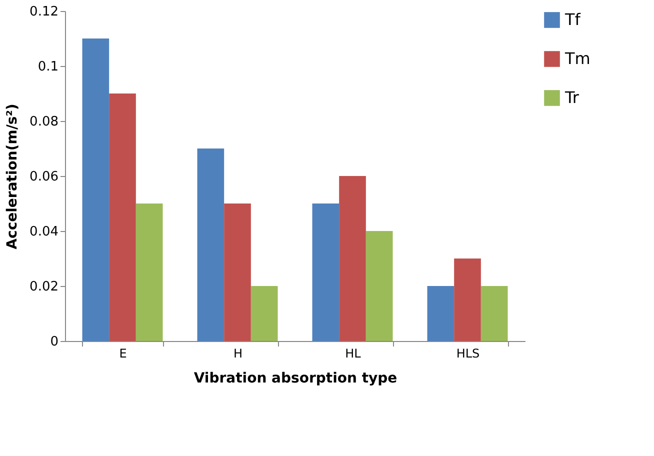 The height and width of the screenshot is (456, 654). Describe the element at coordinates (123, 353) in the screenshot. I see `x-tick-label: E` at that location.